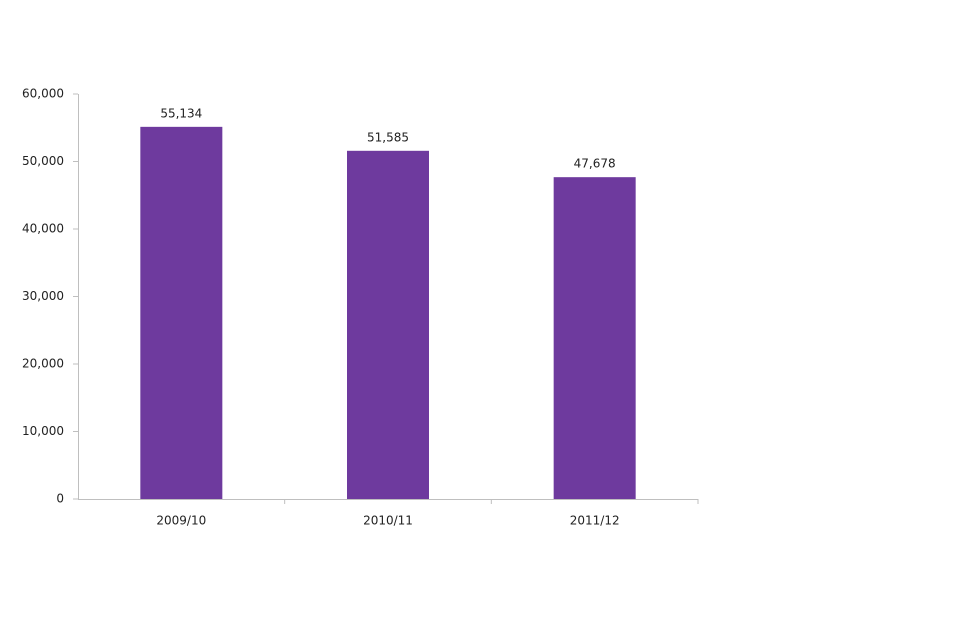  I want to click on y-tick-label: 10,000, so click(43, 431).